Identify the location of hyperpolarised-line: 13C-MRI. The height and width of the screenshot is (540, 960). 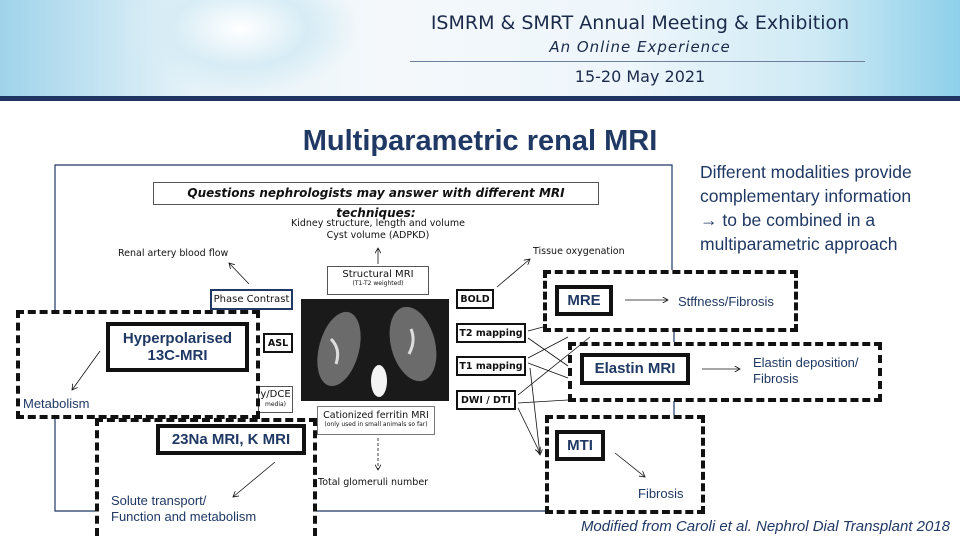
(177, 355).